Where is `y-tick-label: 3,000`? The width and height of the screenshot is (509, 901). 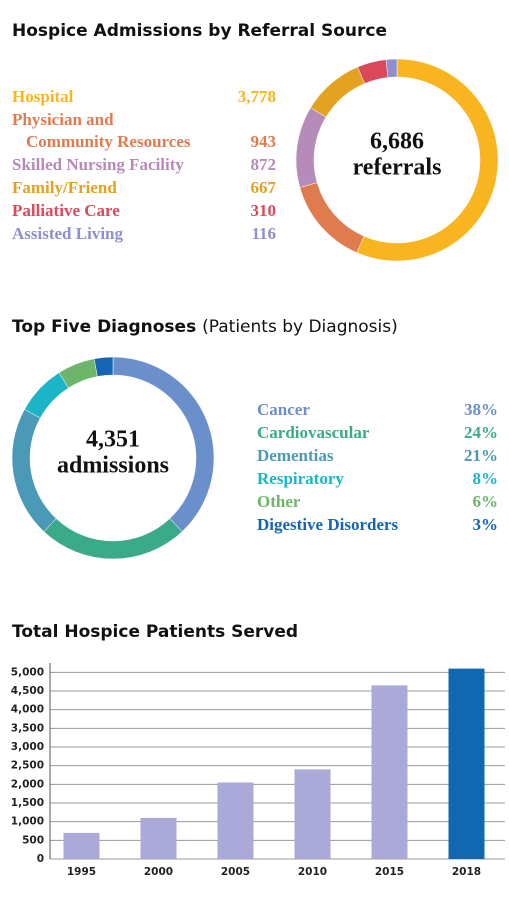 y-tick-label: 3,000 is located at coordinates (27, 747).